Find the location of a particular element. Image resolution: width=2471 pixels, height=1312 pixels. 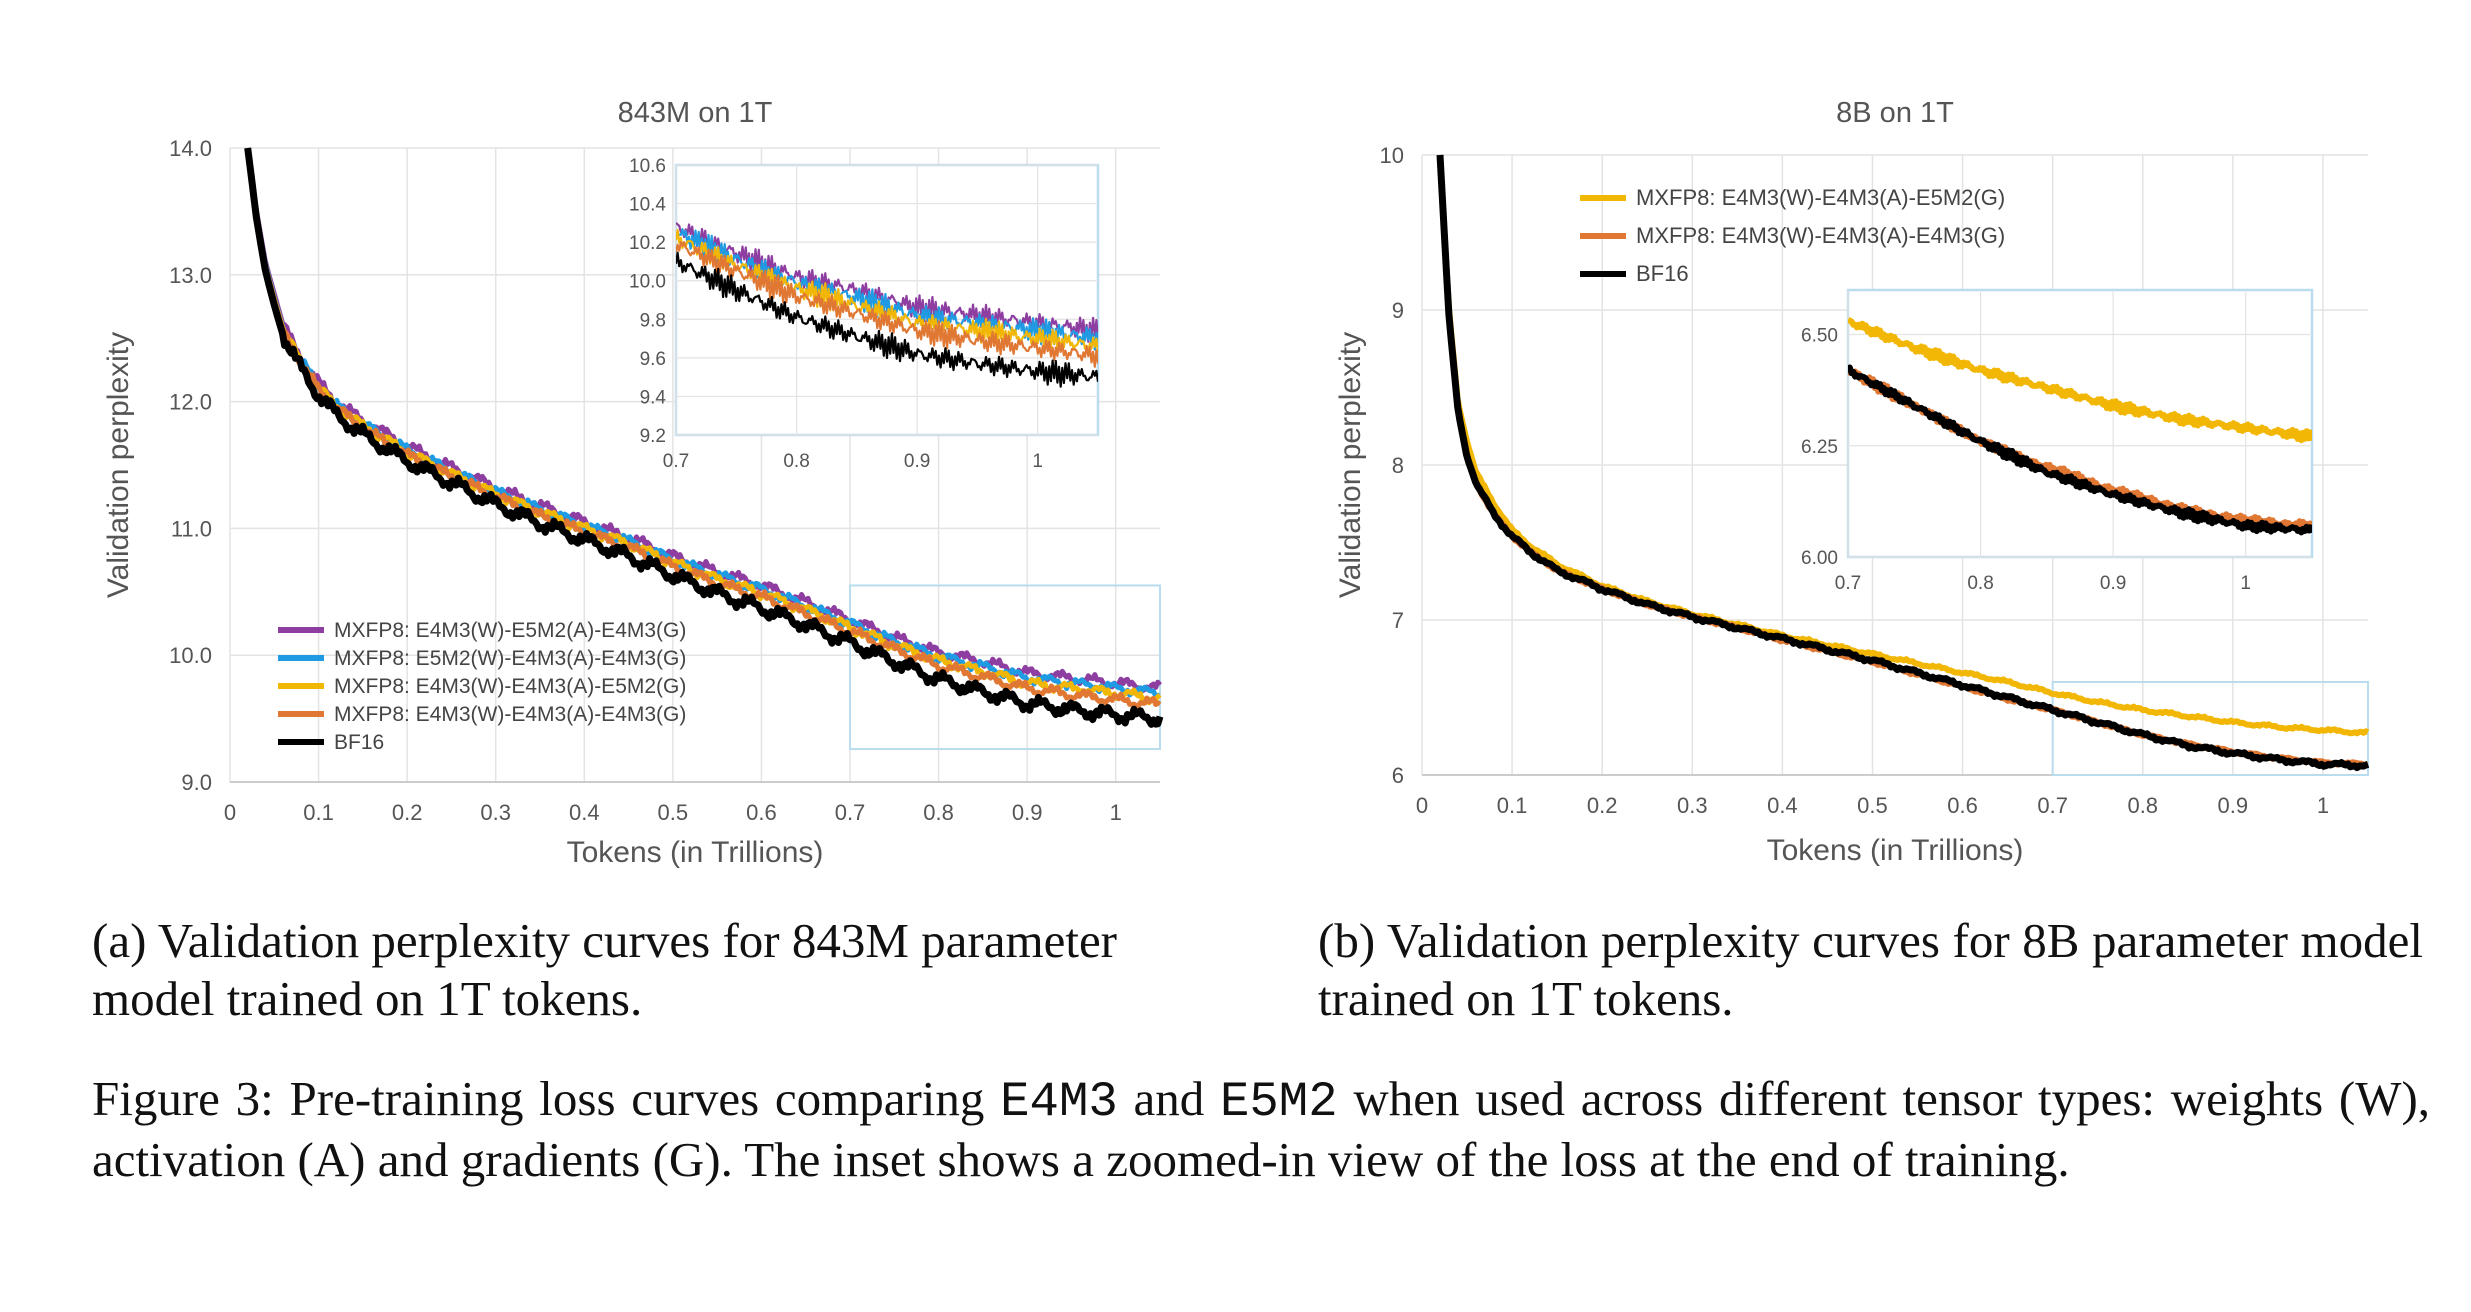

inset-y-tick-label: 6.00 is located at coordinates (1819, 558).